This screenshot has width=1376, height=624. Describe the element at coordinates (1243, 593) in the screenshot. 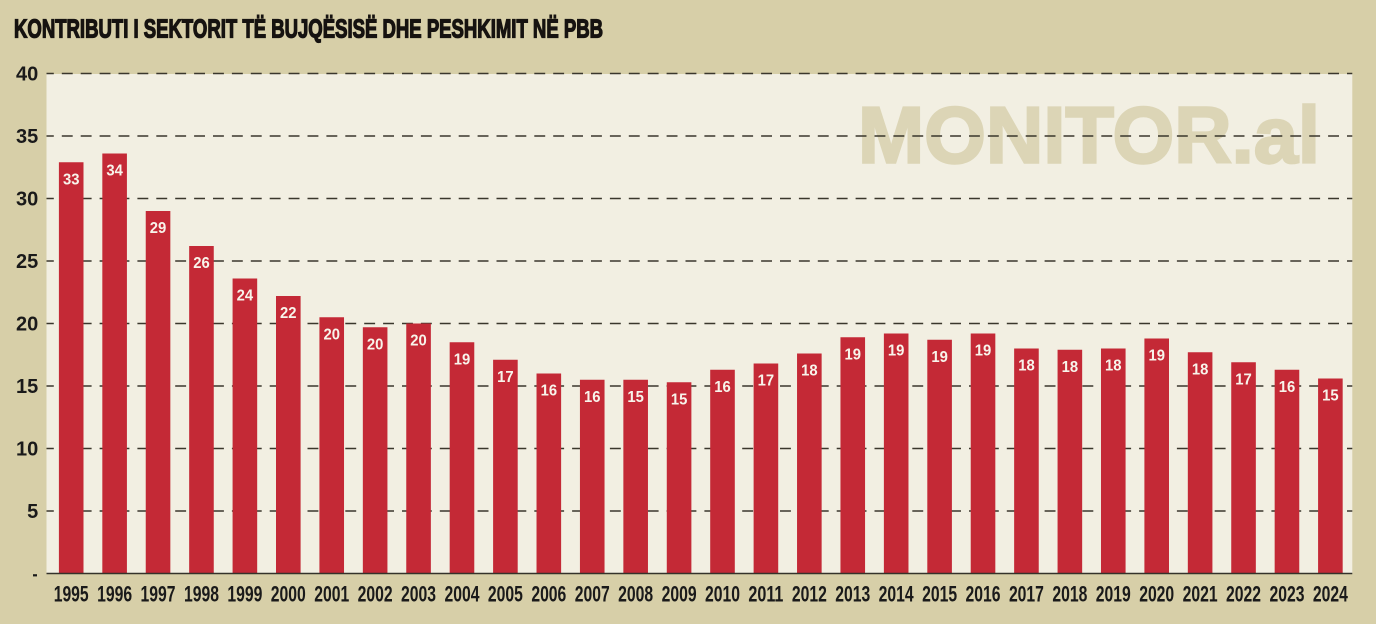

I see `svg-text: 2022` at that location.